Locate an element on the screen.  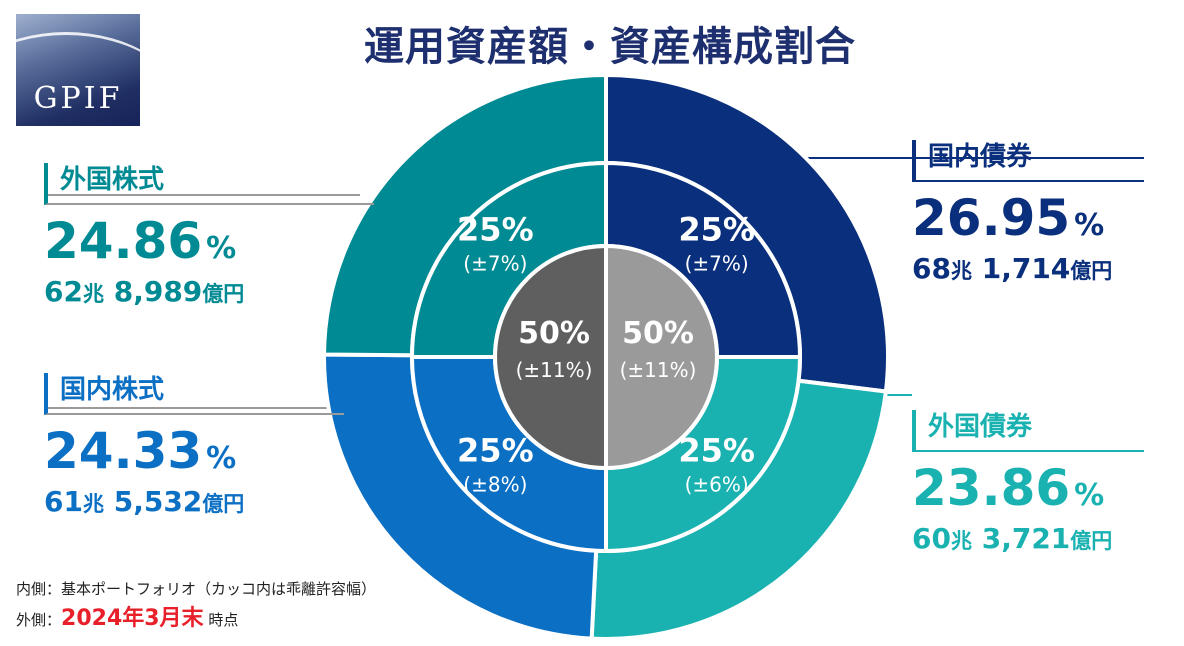
amount-hundred-millions: 1,714 is located at coordinates (1026, 268).